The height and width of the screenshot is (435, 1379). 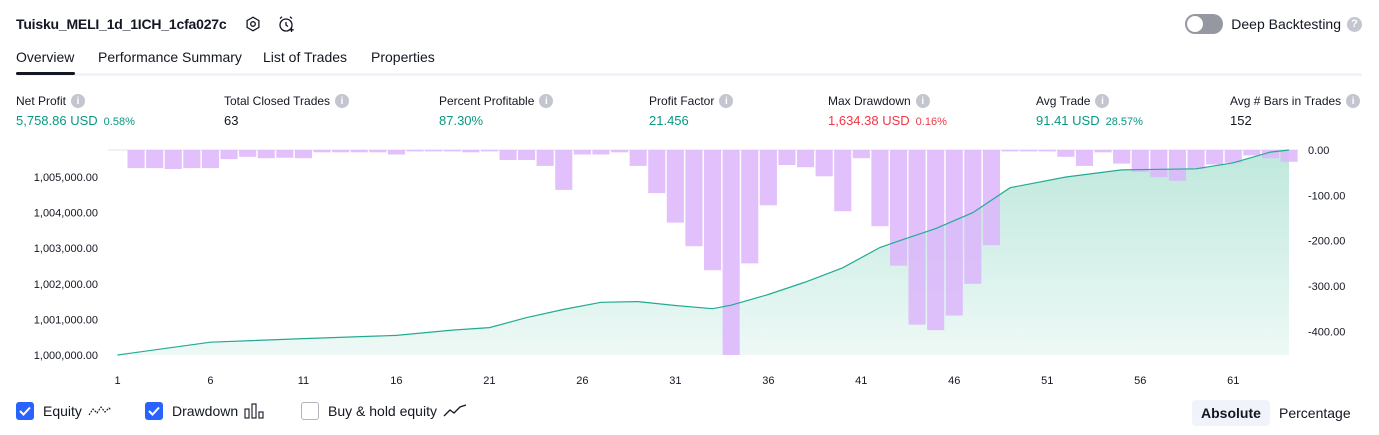 What do you see at coordinates (455, 411) in the screenshot?
I see `buy-hold-line-icon` at bounding box center [455, 411].